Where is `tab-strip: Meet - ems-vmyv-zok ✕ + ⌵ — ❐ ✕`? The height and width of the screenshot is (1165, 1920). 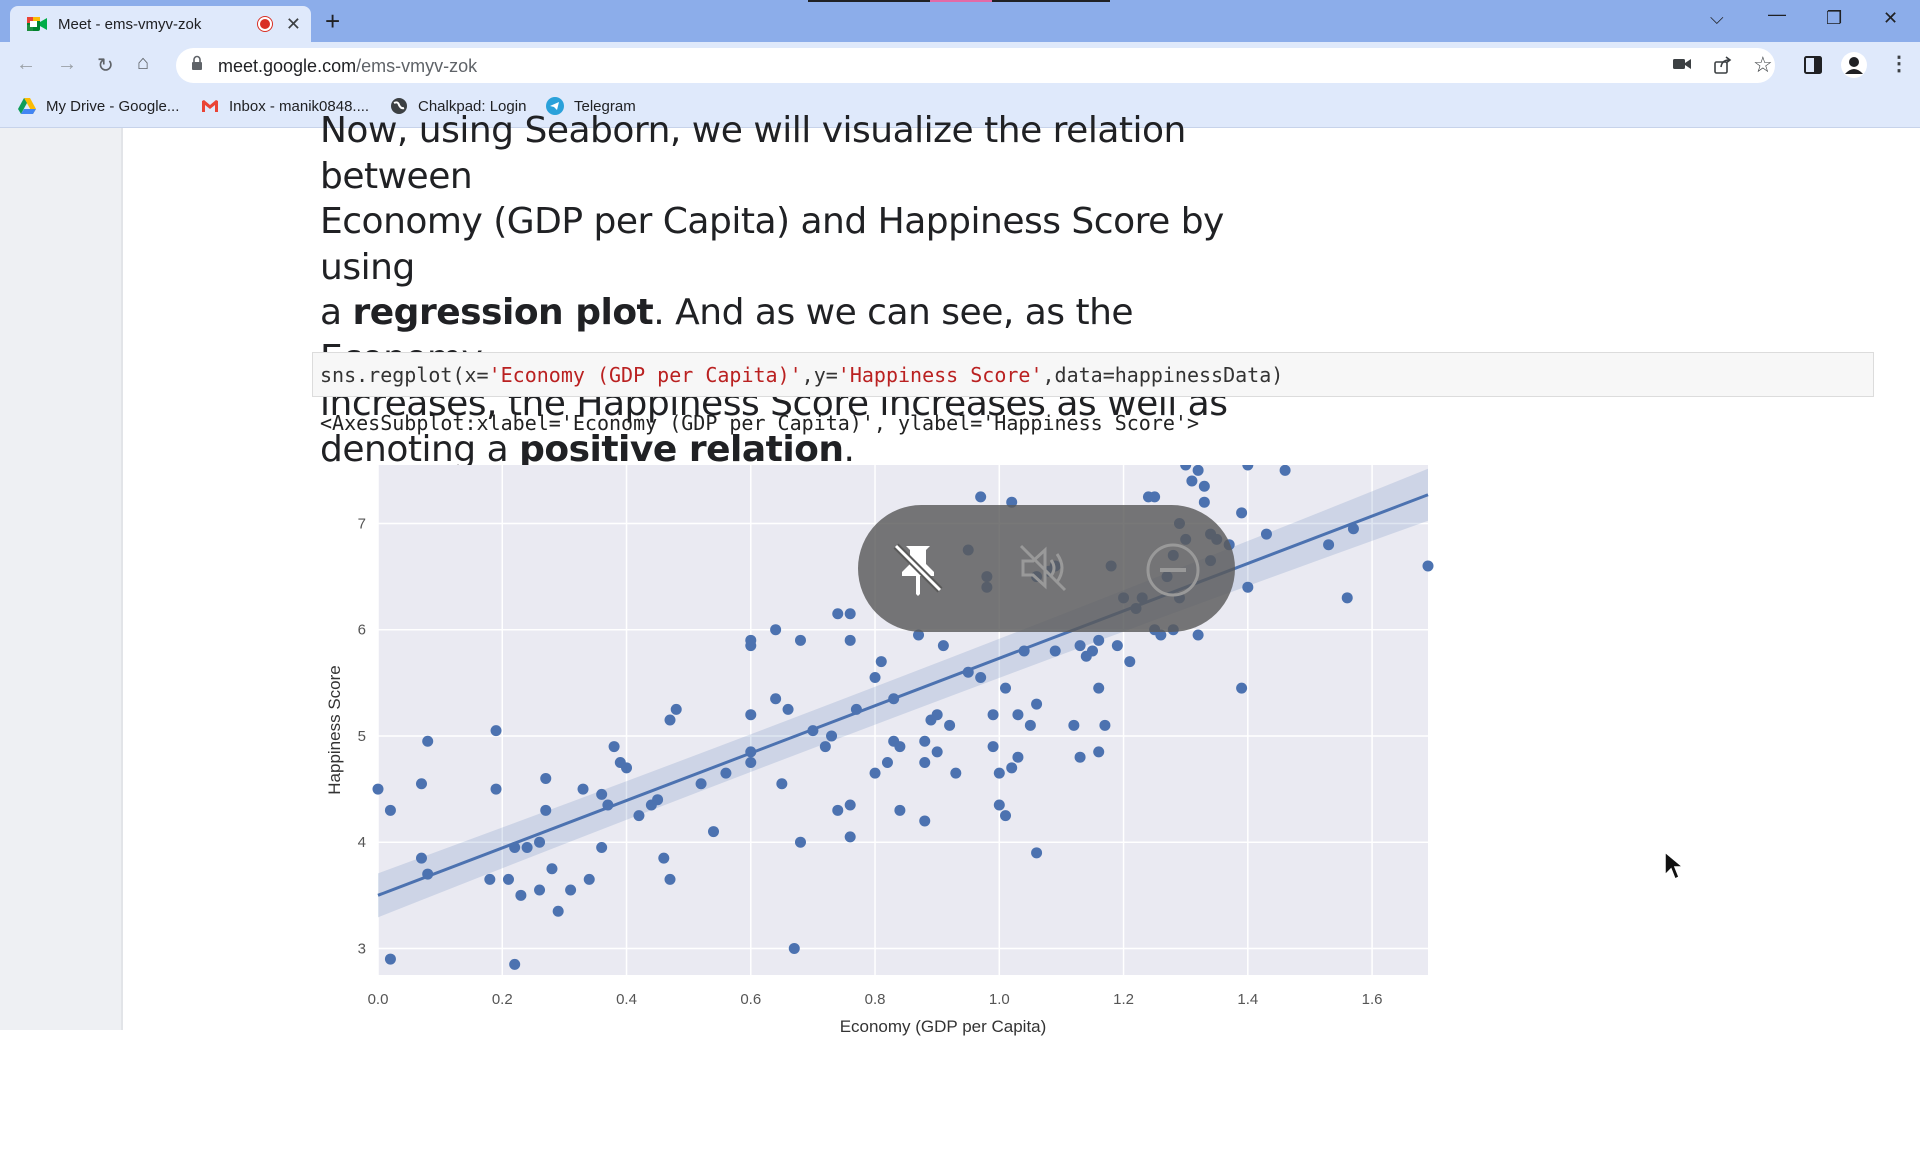 tab-strip: Meet - ems-vmyv-zok ✕ + ⌵ — ❐ ✕ is located at coordinates (960, 21).